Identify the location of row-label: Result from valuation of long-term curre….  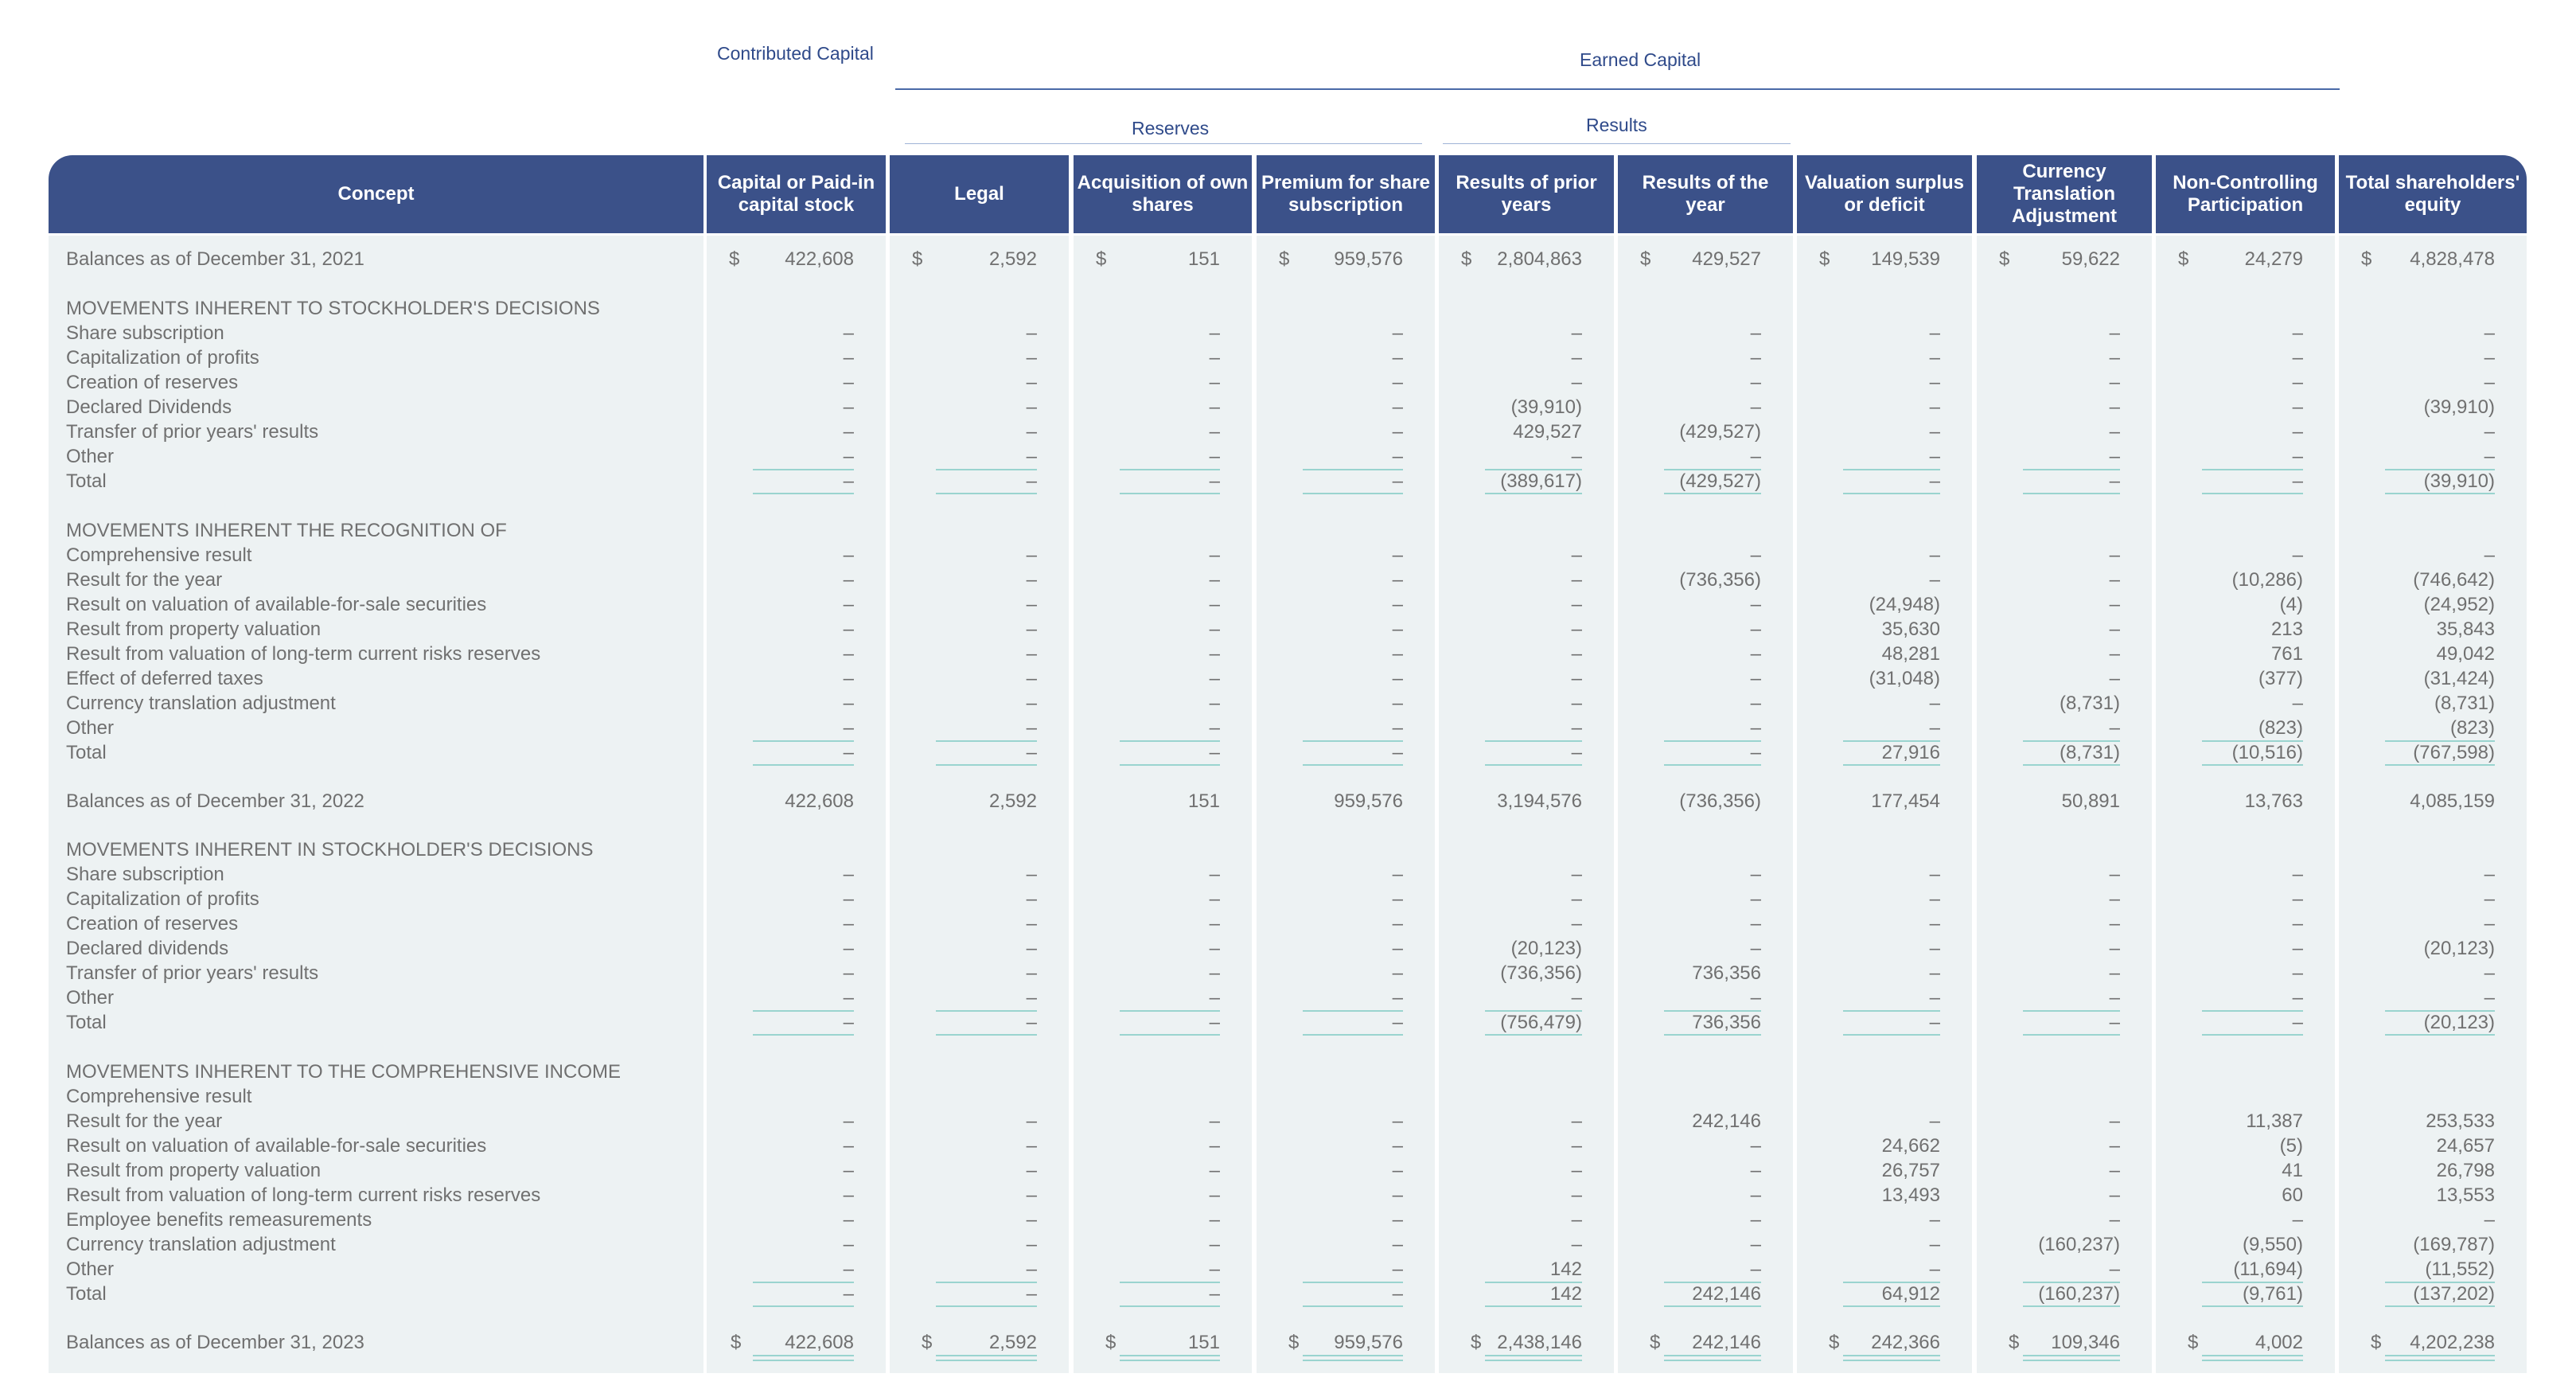
(303, 1195).